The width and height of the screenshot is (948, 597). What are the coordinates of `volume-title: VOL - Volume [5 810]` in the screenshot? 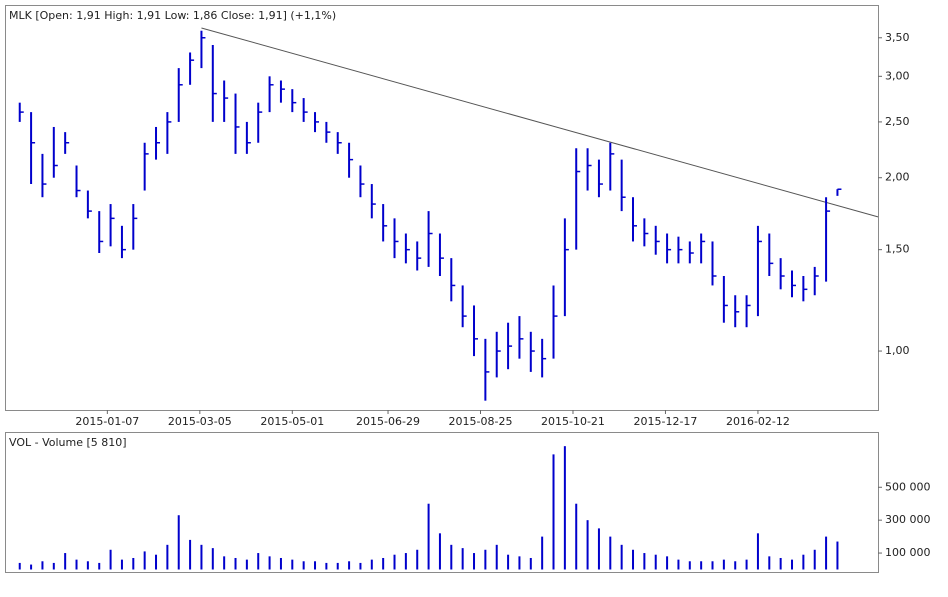 It's located at (68, 442).